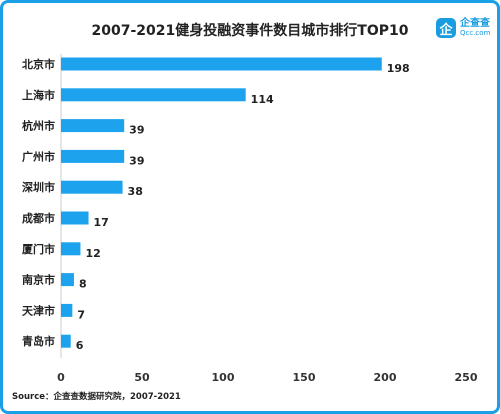  Describe the element at coordinates (80, 345) in the screenshot. I see `data-label: 6` at that location.